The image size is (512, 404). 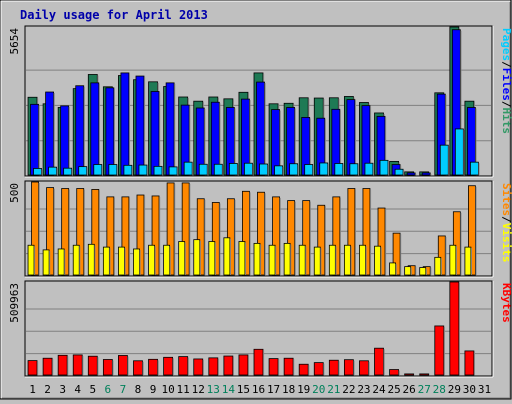 What do you see at coordinates (363, 389) in the screenshot?
I see `x-tick-label: 23` at bounding box center [363, 389].